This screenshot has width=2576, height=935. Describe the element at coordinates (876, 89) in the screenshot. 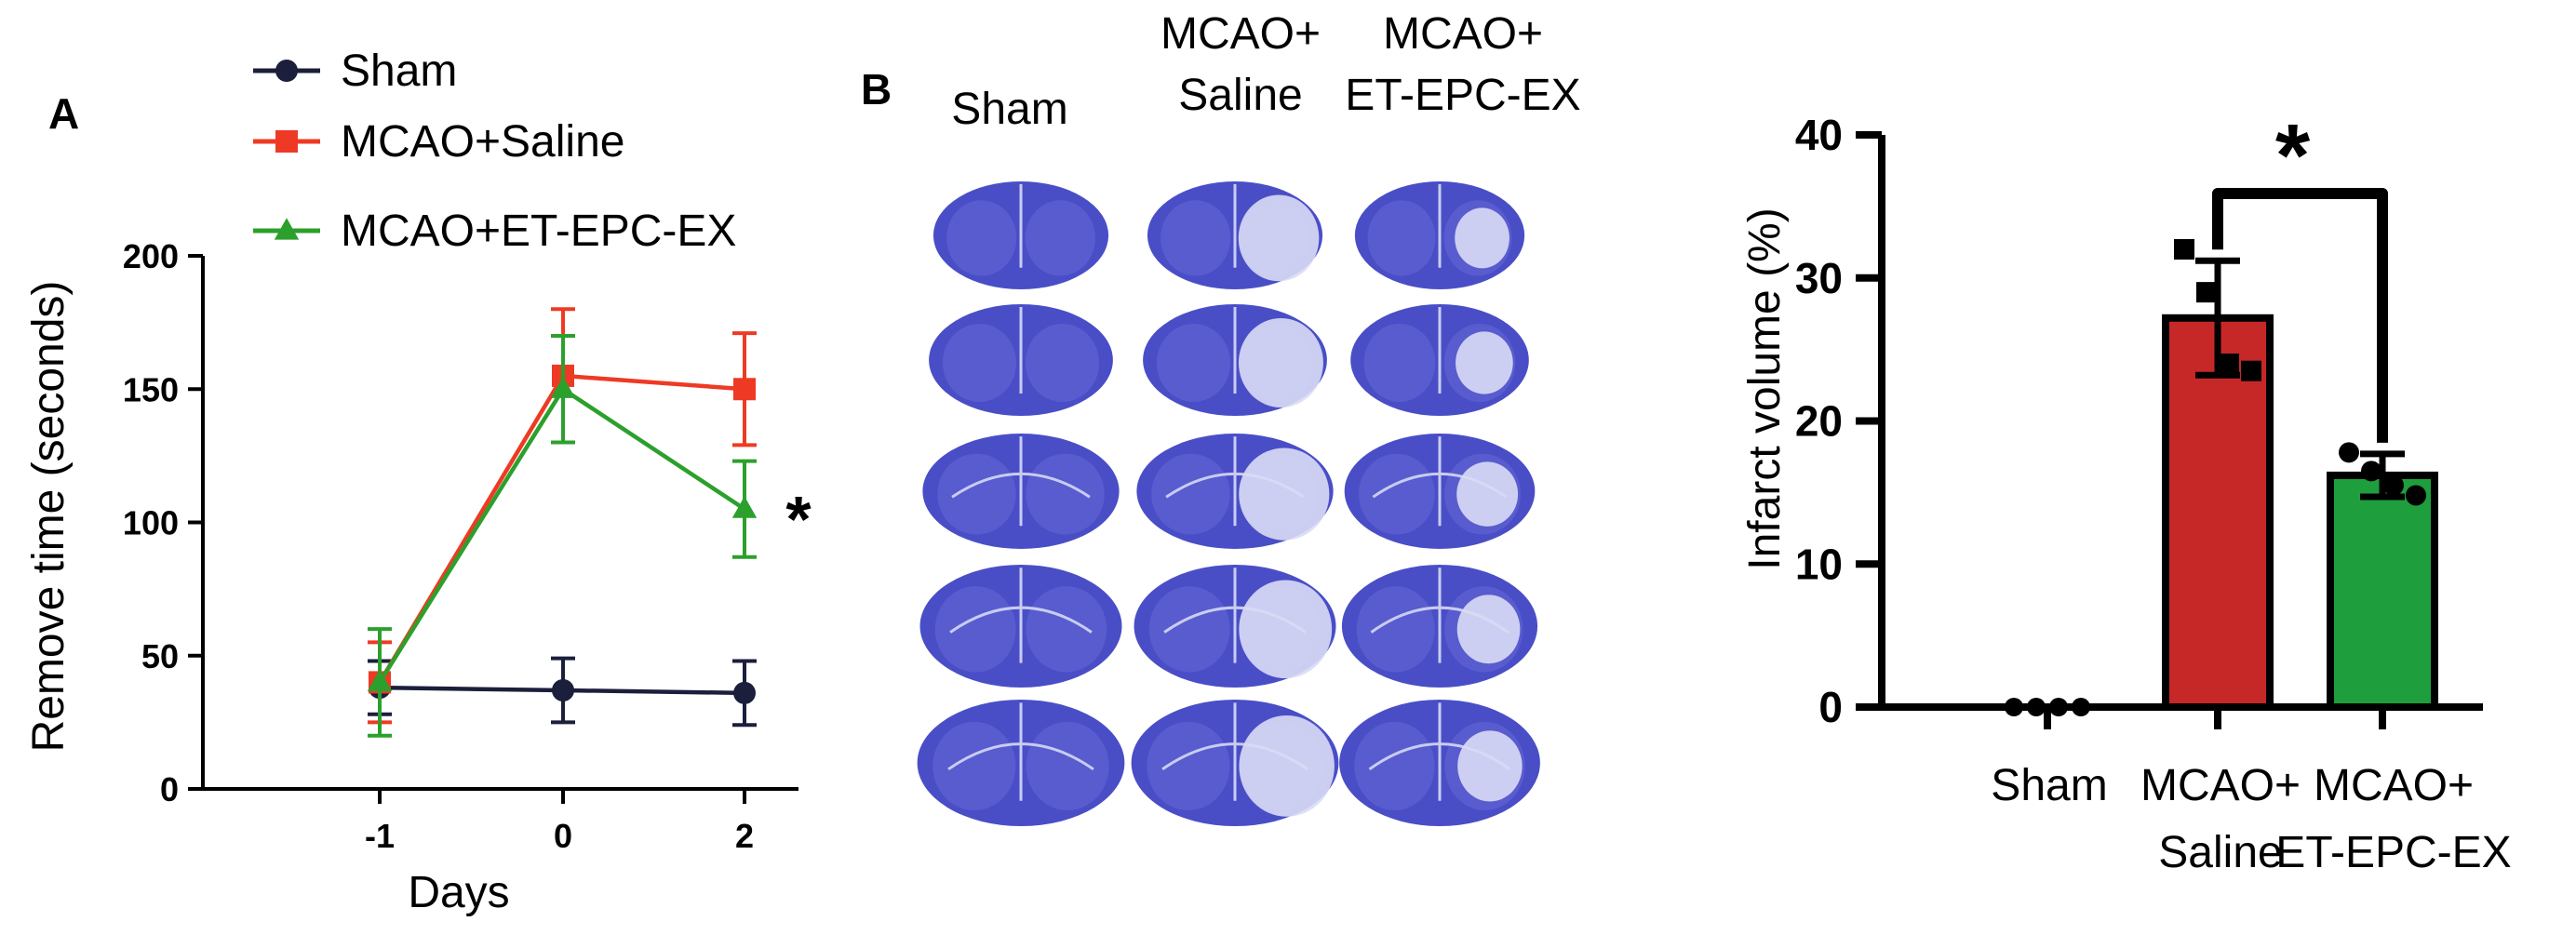

I see `panel-label-b: B` at that location.